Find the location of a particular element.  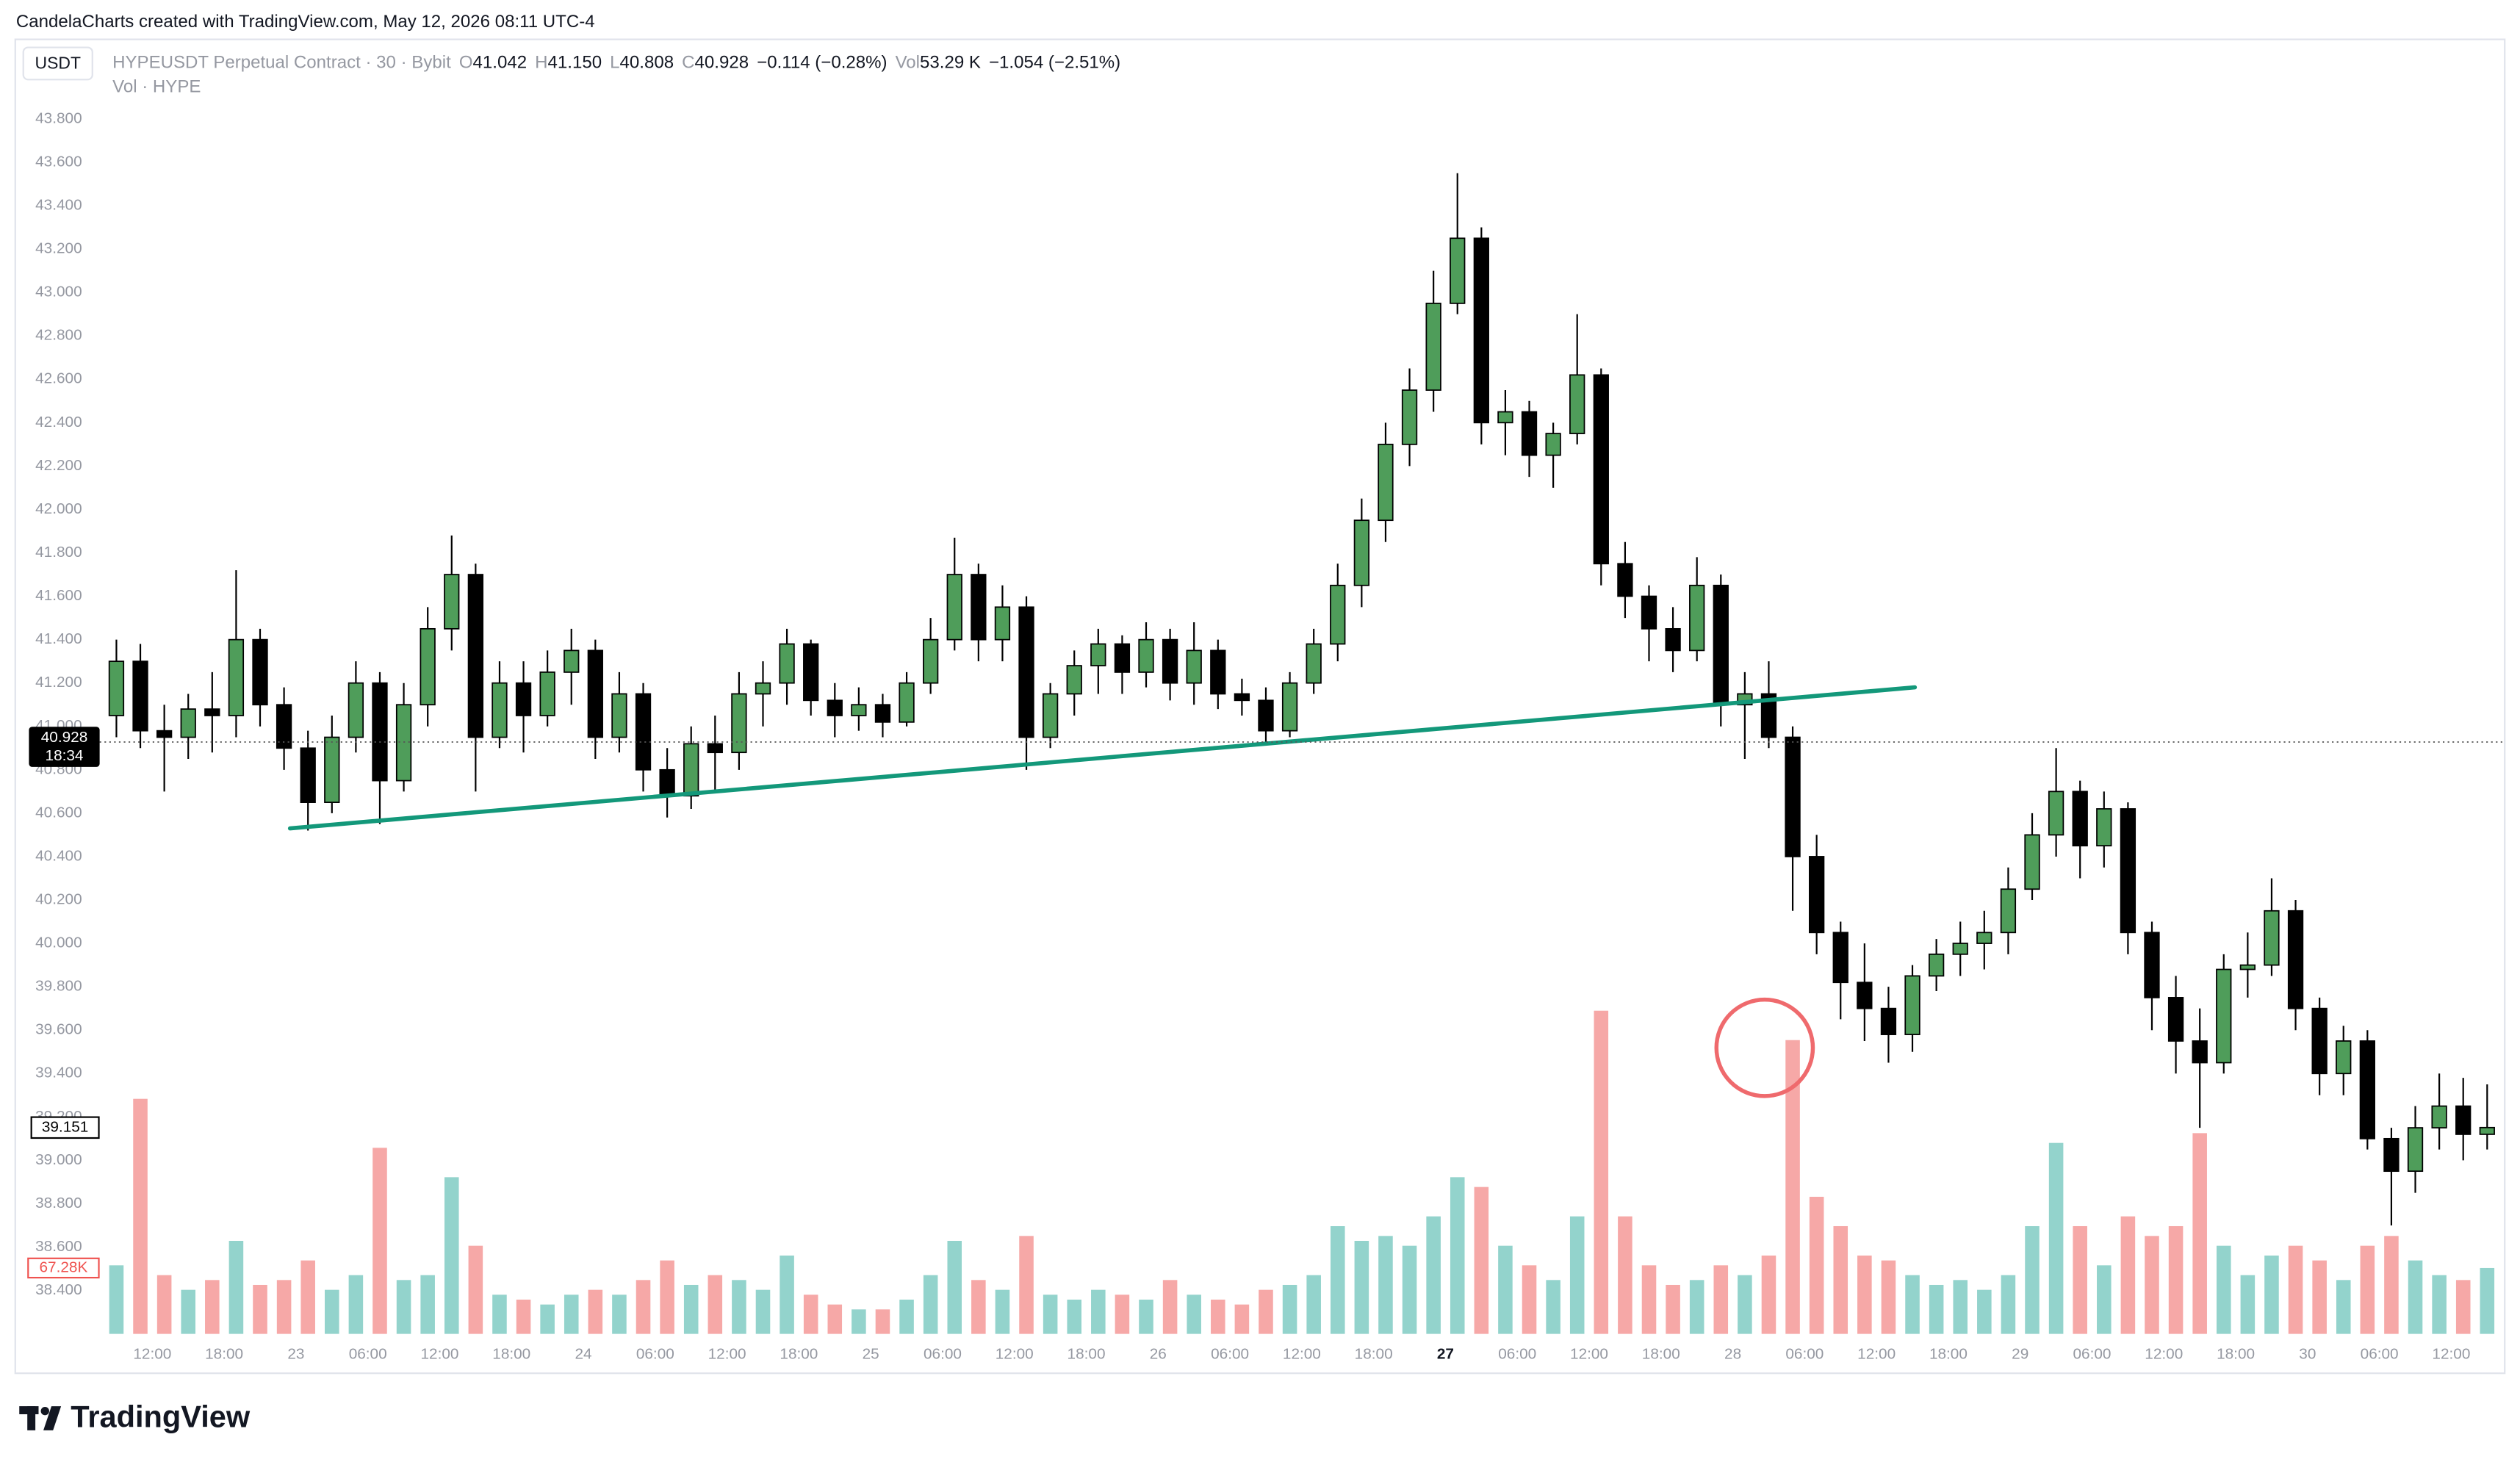

y-tick-label: 41.200 is located at coordinates (58, 682).